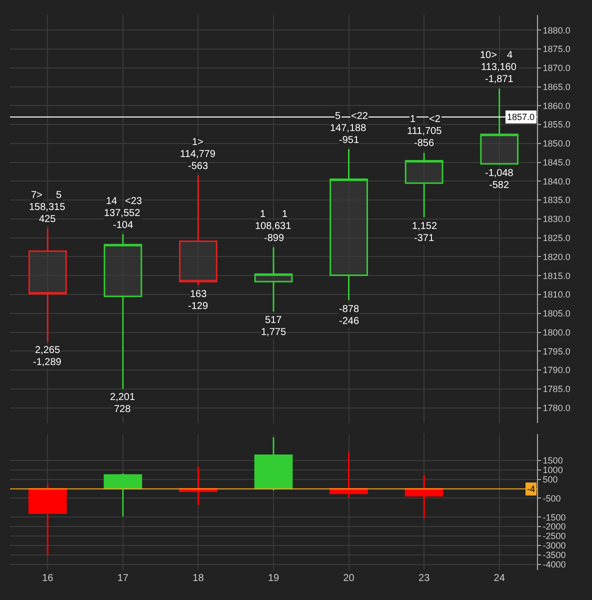  Describe the element at coordinates (521, 117) in the screenshot. I see `ref-line-label: 1857.0` at that location.